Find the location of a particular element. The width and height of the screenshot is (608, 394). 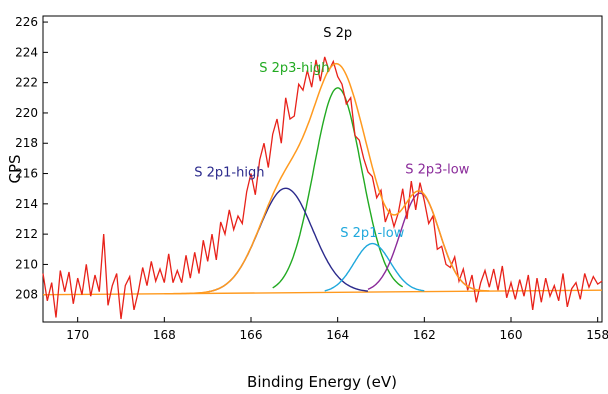

y-axis-ticks: 208 210 212 214 216 218 220 222 224 226 is located at coordinates (31, 158).